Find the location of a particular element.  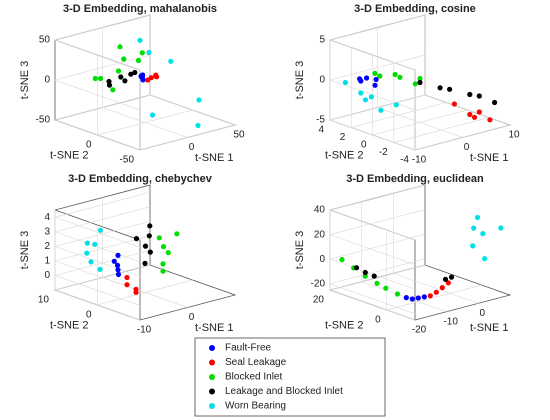

side-wall is located at coordinates (97, 264).